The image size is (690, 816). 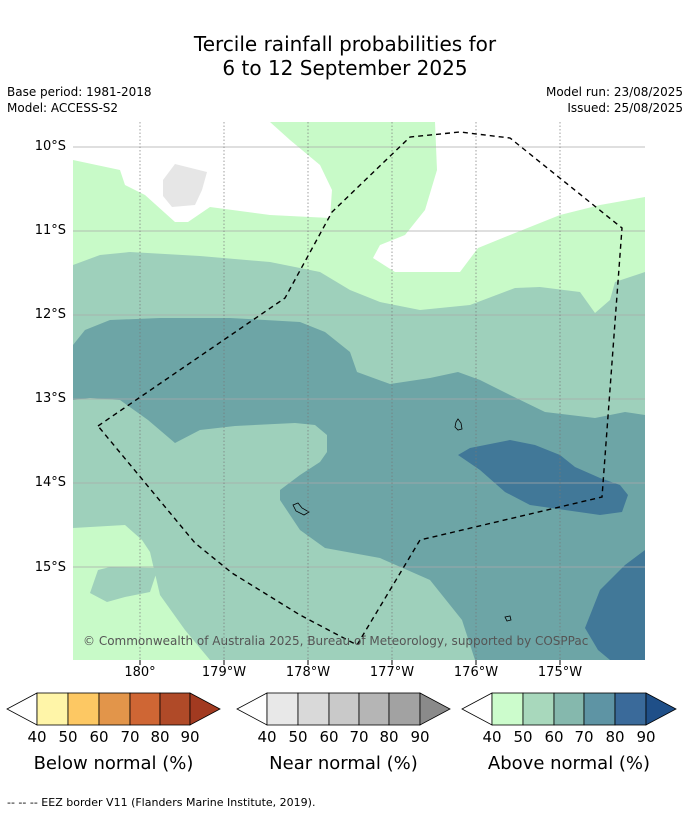 I want to click on lat-label-11s: 11°S, so click(x=50, y=230).